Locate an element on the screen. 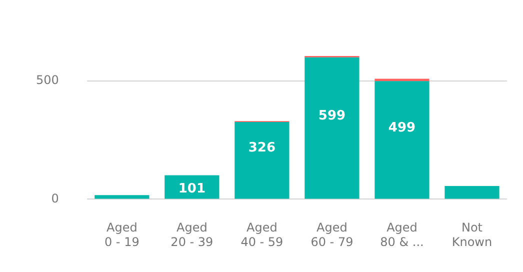 The height and width of the screenshot is (272, 523). data-label: 326 is located at coordinates (262, 148).